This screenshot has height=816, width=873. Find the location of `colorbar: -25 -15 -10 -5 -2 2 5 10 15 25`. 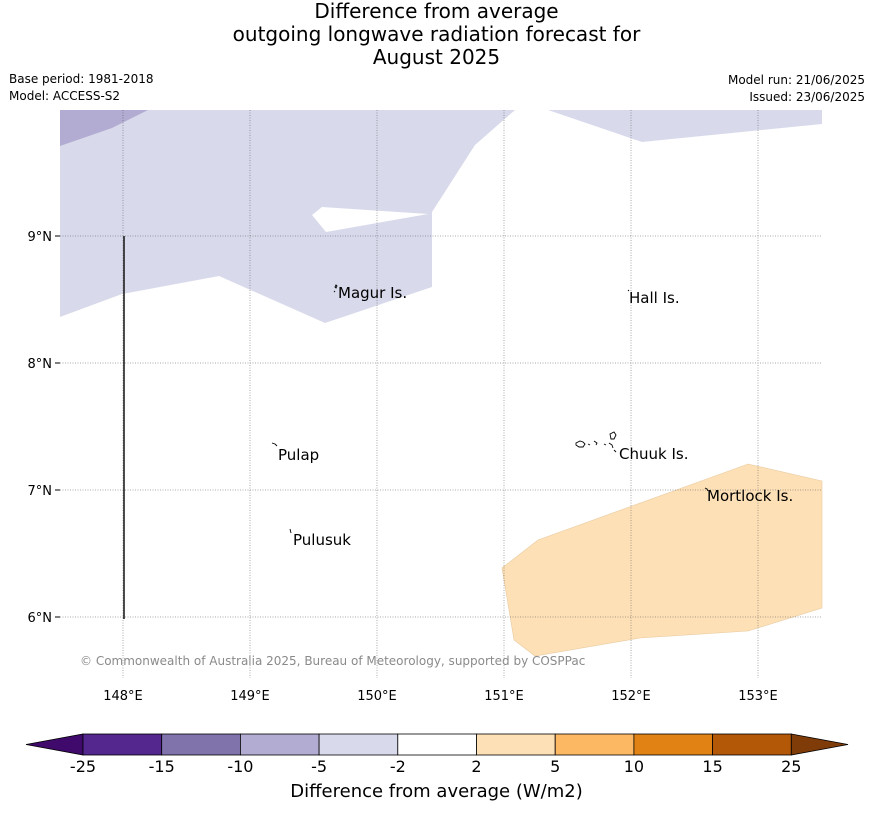

colorbar: -25 -15 -10 -5 -2 2 5 10 15 25 is located at coordinates (437, 754).